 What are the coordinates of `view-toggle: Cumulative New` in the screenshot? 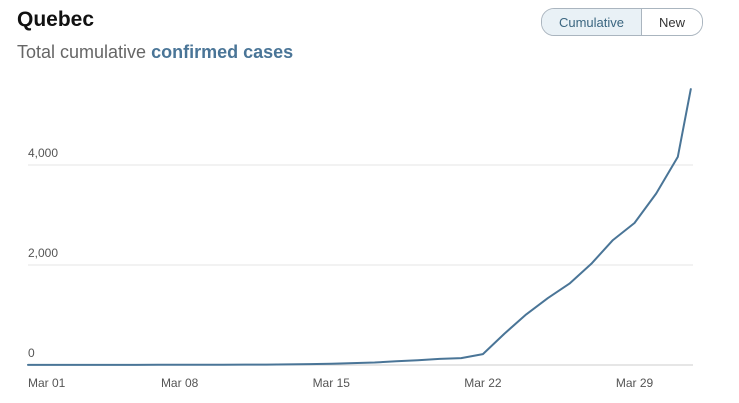 It's located at (622, 22).